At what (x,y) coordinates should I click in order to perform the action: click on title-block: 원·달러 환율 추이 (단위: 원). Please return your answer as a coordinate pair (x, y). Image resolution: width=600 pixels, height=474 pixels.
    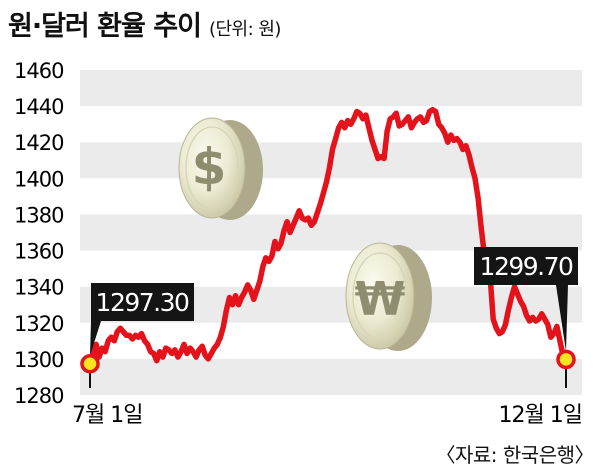
    Looking at the image, I should click on (144, 26).